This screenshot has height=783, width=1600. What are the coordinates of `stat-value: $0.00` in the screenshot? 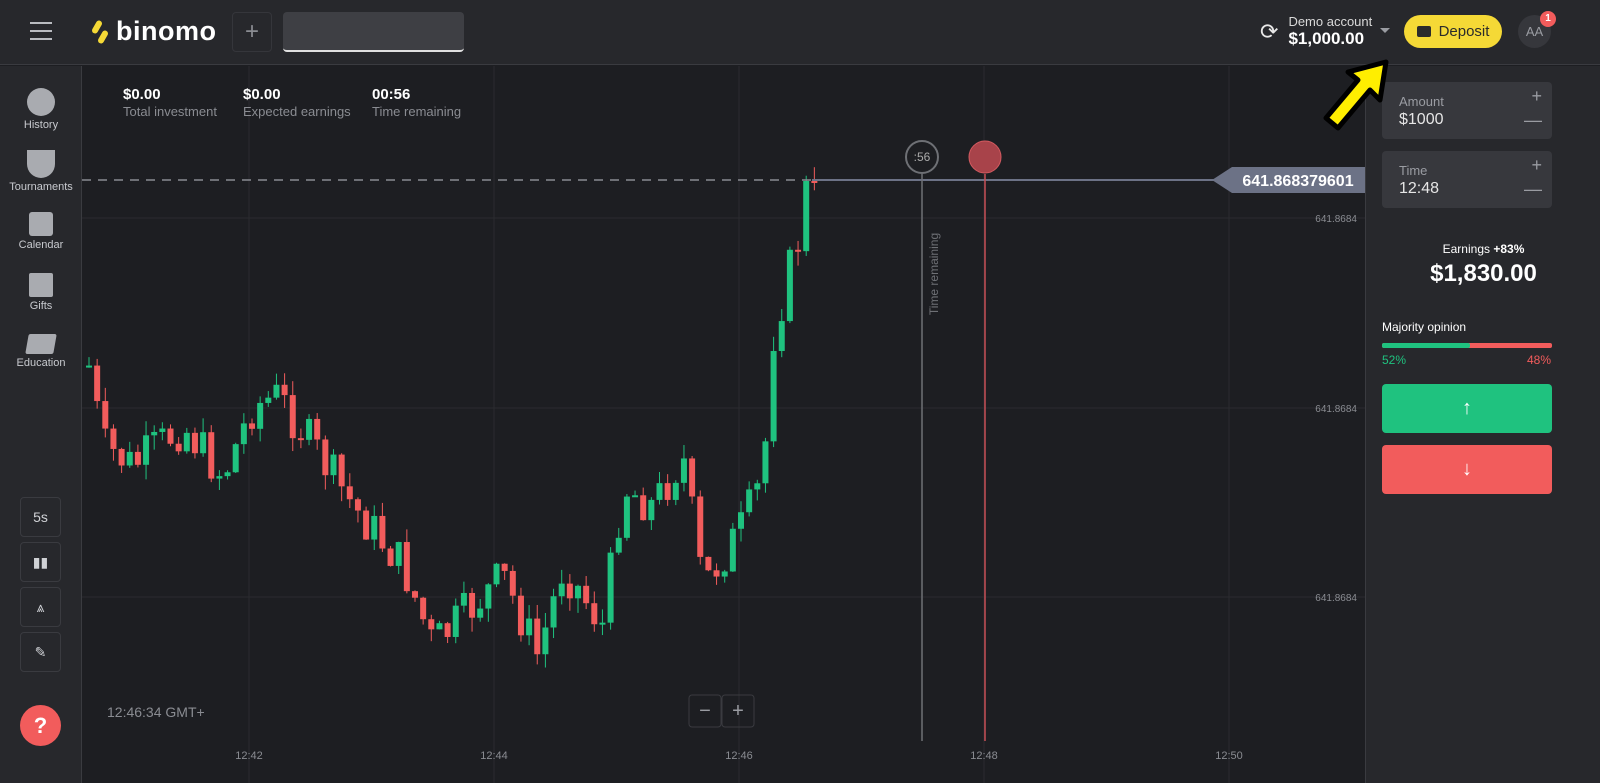 It's located at (142, 94).